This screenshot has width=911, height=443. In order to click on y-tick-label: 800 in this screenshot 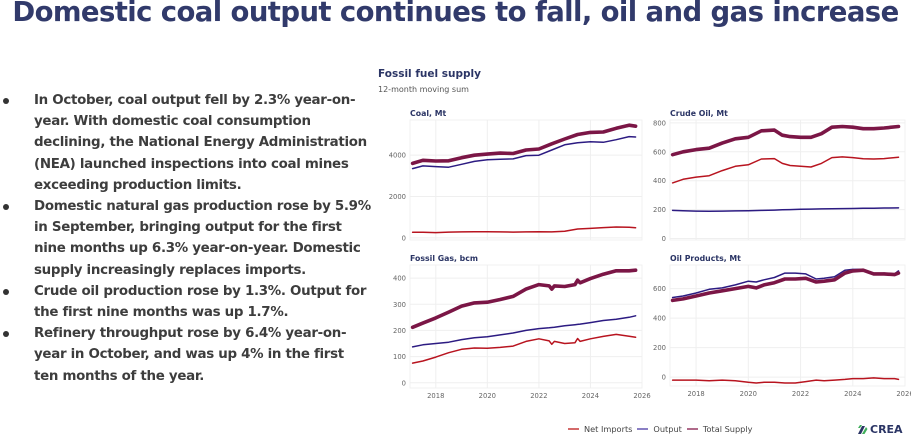, I will do `click(659, 123)`.